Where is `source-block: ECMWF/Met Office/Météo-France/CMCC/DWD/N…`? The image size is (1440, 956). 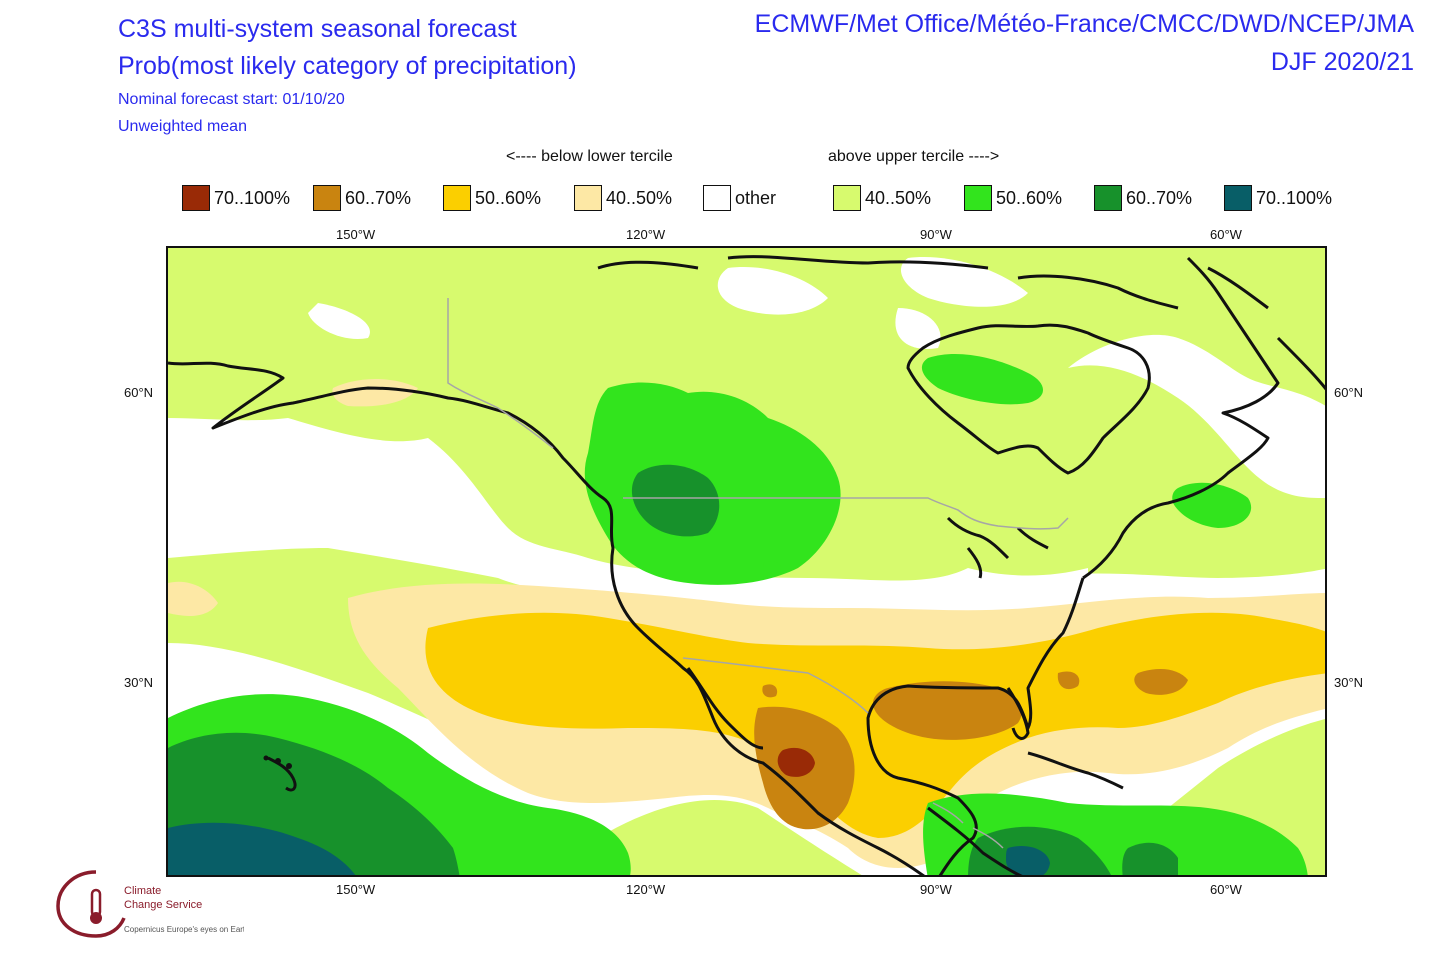
source-block: ECMWF/Met Office/Météo-France/CMCC/DWD/N… is located at coordinates (1084, 44).